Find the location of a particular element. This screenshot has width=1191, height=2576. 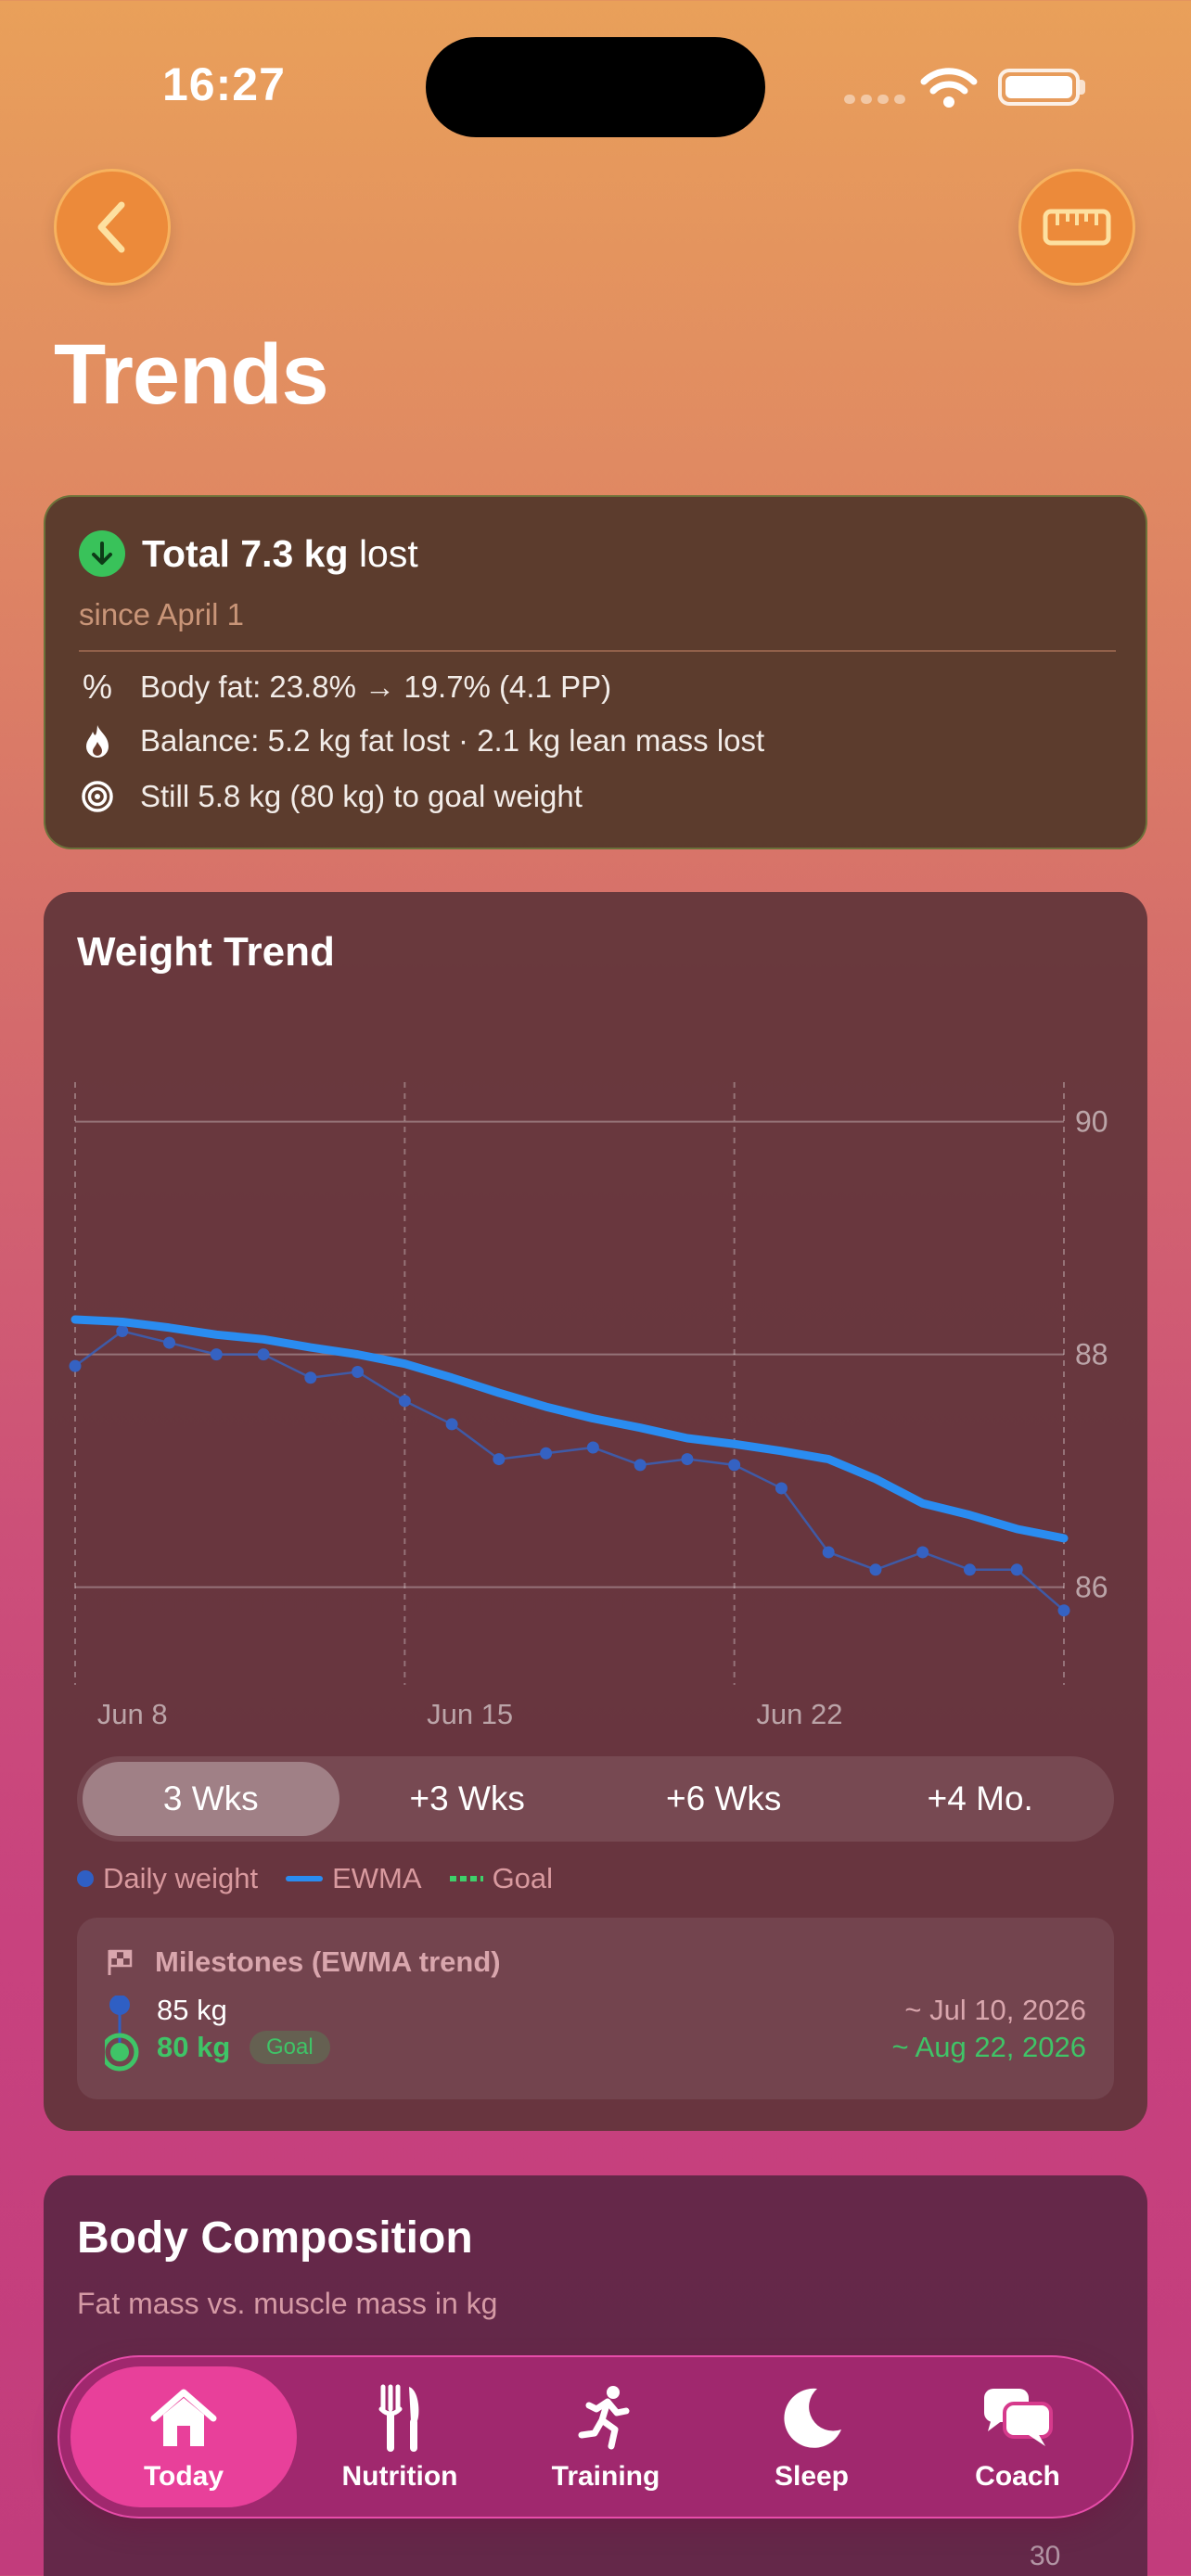

chat-bubbles-icon is located at coordinates (1018, 2418).